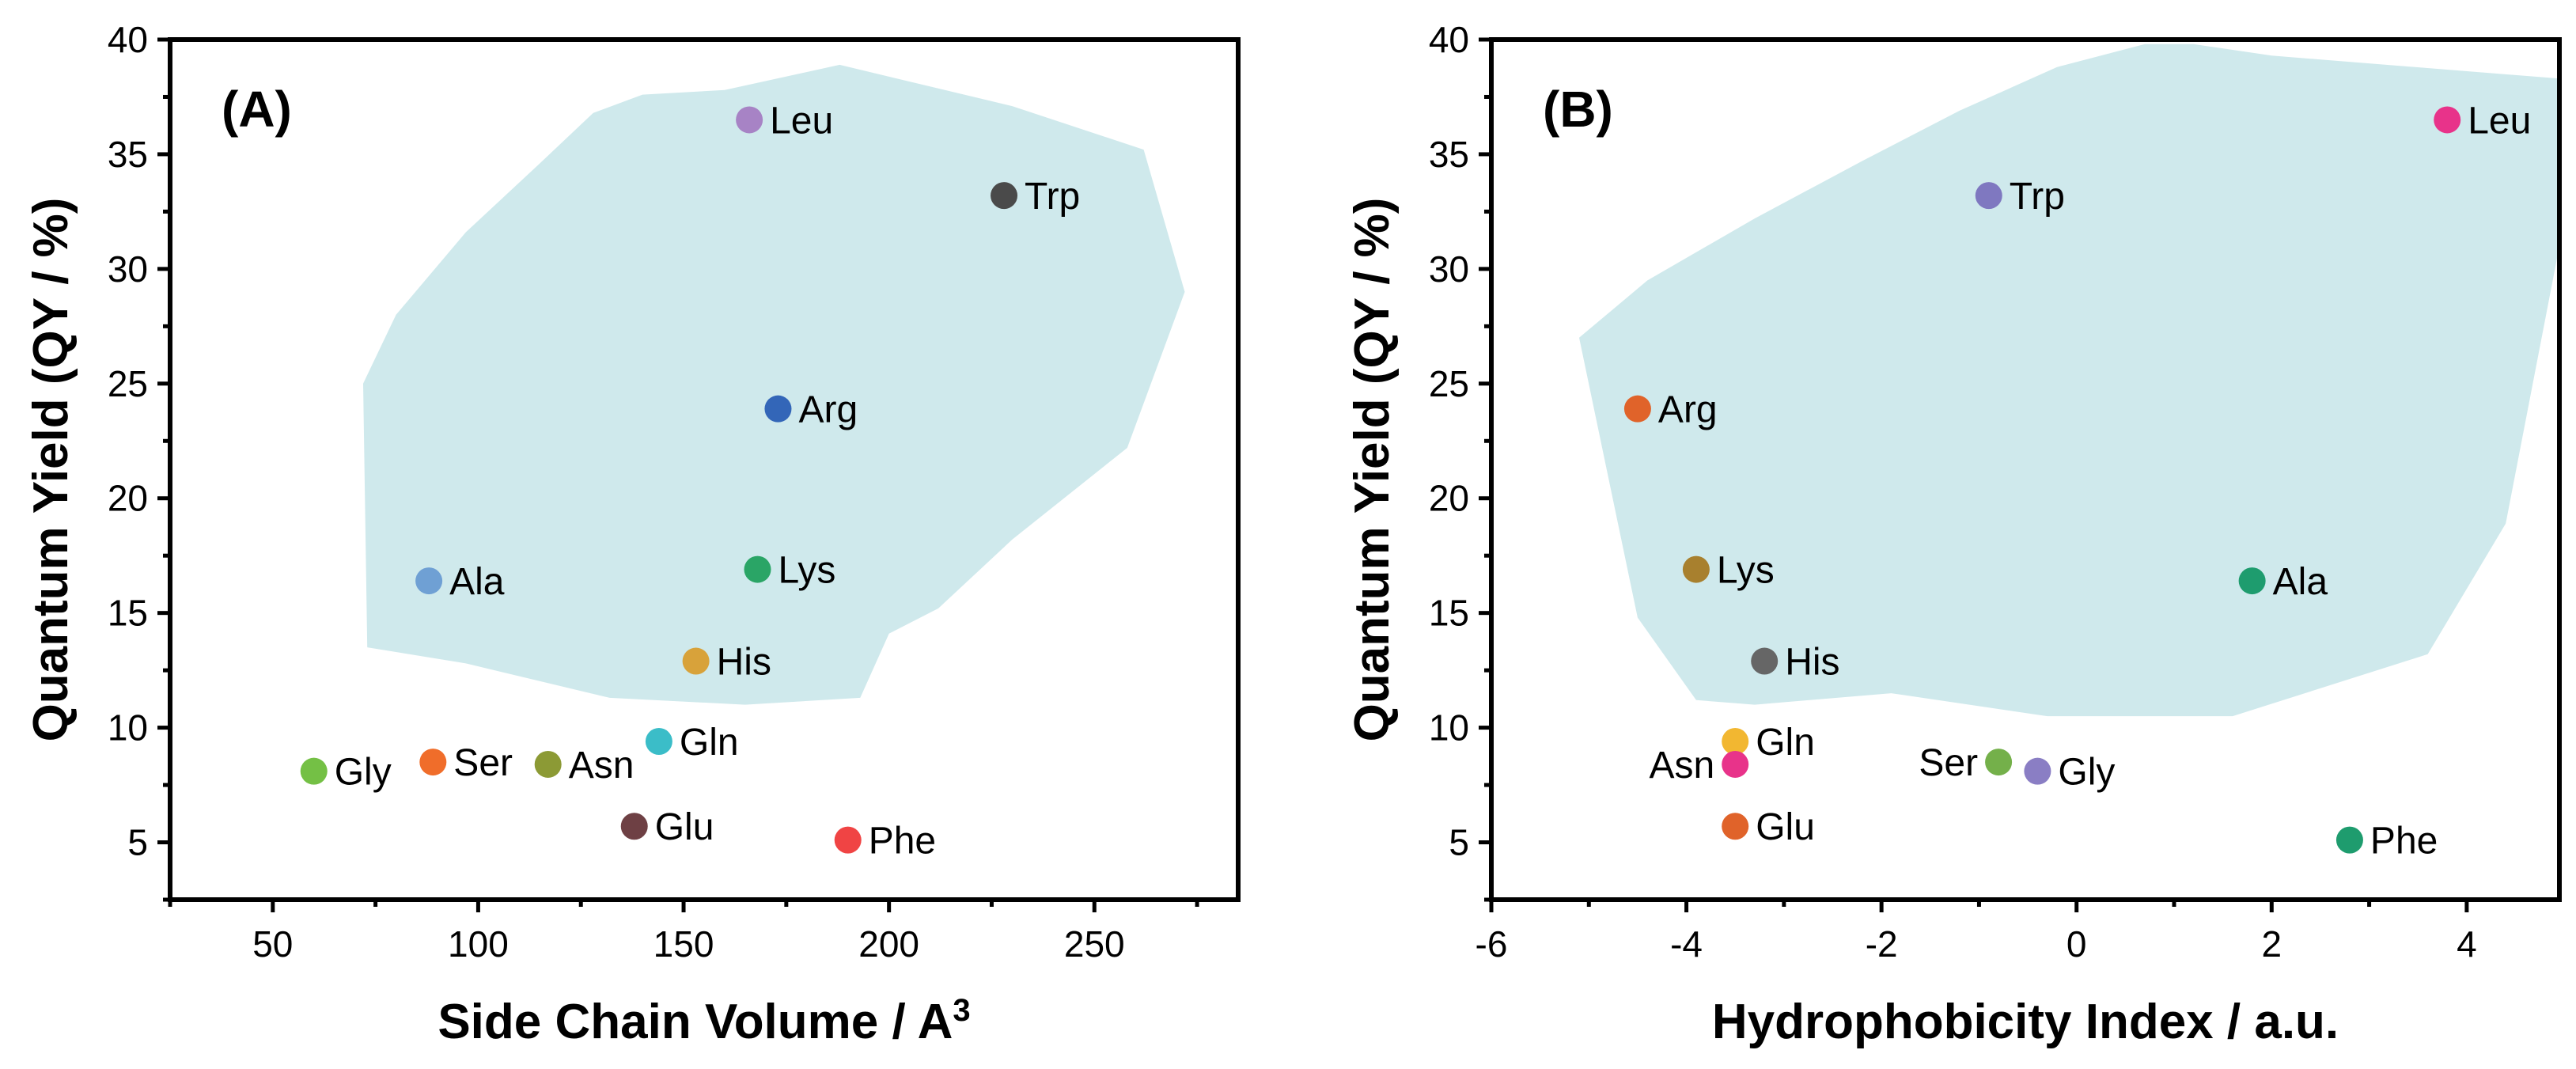 Image resolution: width=2576 pixels, height=1069 pixels. Describe the element at coordinates (479, 944) in the screenshot. I see `x-tick-label: 100` at that location.